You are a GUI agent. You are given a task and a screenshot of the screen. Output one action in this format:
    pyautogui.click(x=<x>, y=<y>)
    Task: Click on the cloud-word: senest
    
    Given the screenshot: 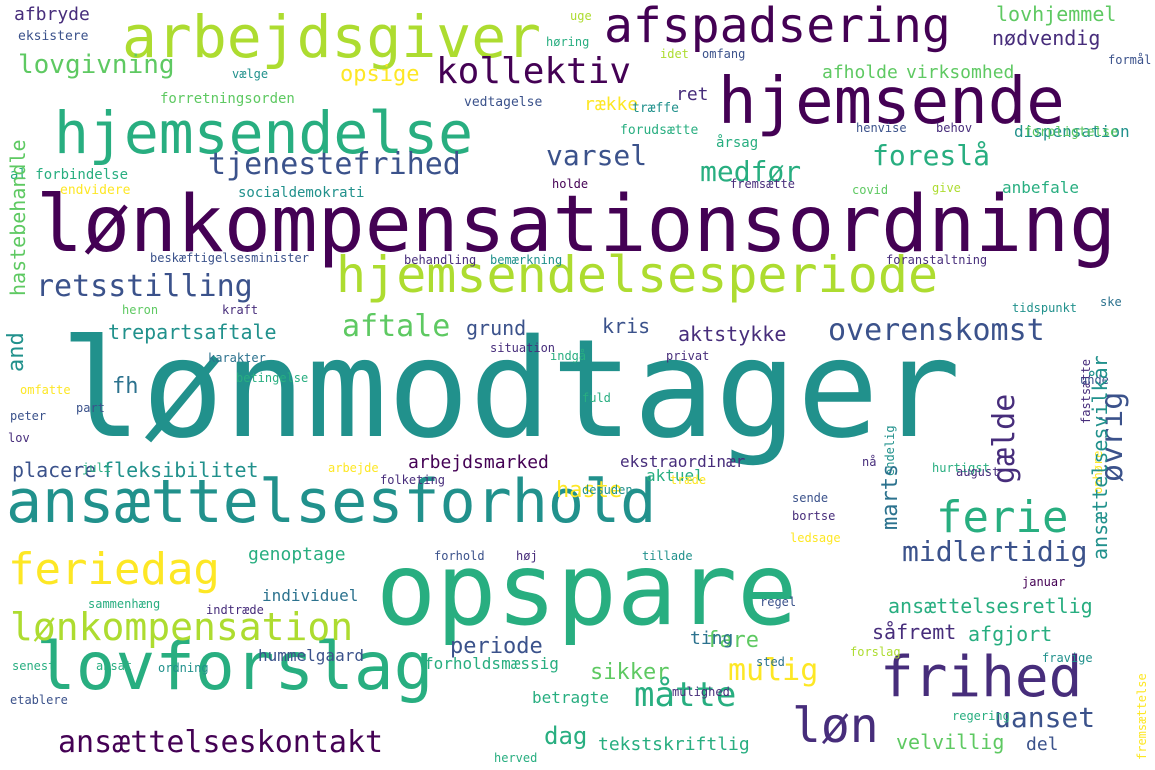 What is the action you would take?
    pyautogui.click(x=34, y=666)
    